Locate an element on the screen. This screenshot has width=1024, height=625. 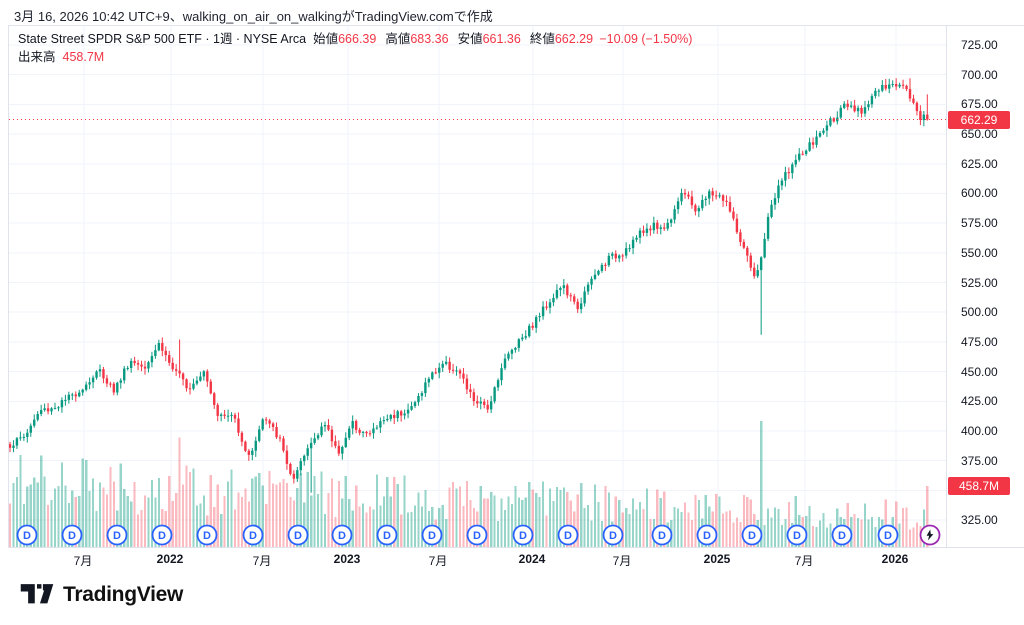
price-tick-label: 675.00 is located at coordinates (979, 104).